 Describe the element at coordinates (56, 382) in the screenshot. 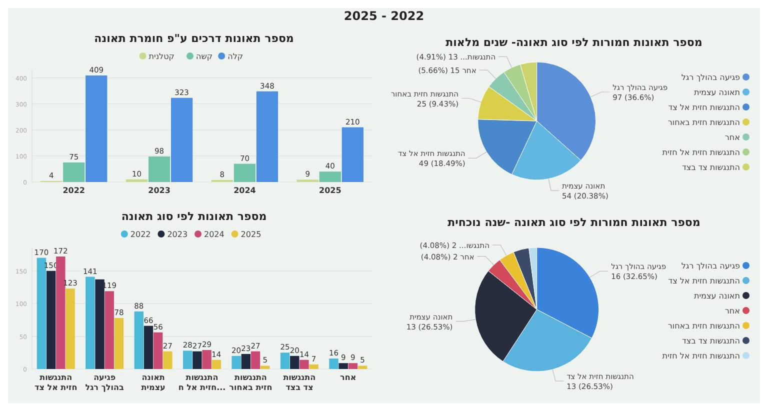

I see `x-tick-label: התנגשות חזית אל צד` at that location.